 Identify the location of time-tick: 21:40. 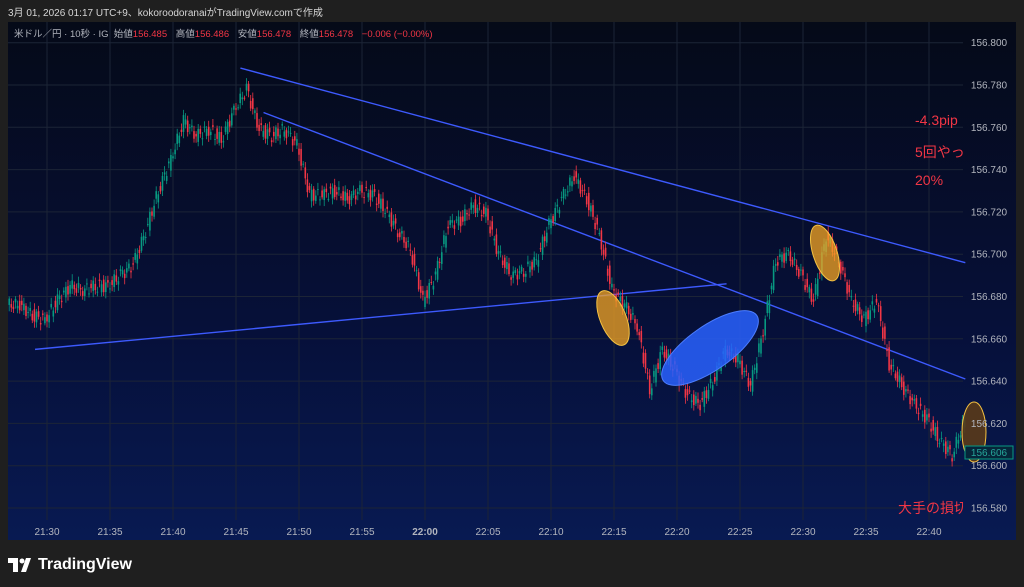
(172, 532).